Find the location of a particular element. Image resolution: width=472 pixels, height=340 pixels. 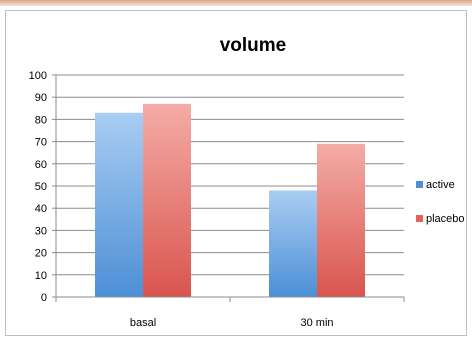

bar-placebo-30-min is located at coordinates (341, 220).